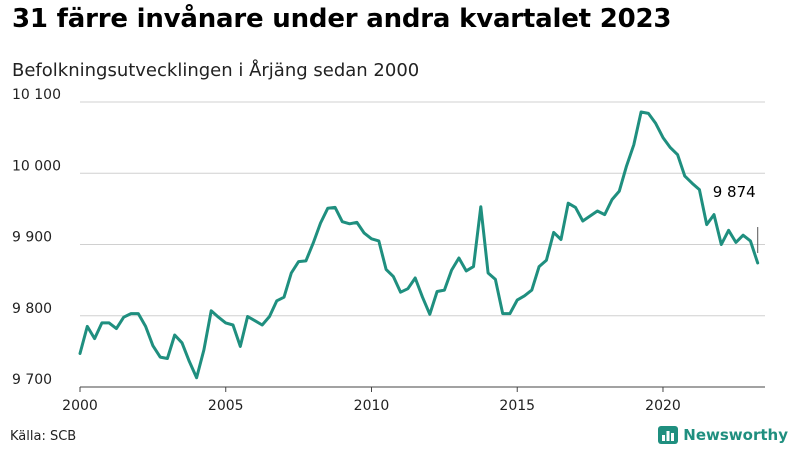 The image size is (800, 450). What do you see at coordinates (517, 406) in the screenshot?
I see `x-tick-label: 2015` at bounding box center [517, 406].